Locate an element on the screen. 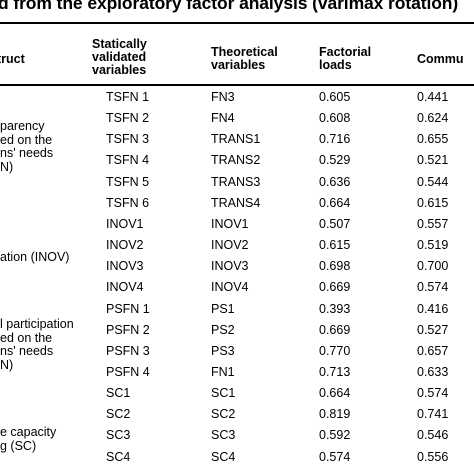  communality-cell: 0.615 is located at coordinates (433, 202).